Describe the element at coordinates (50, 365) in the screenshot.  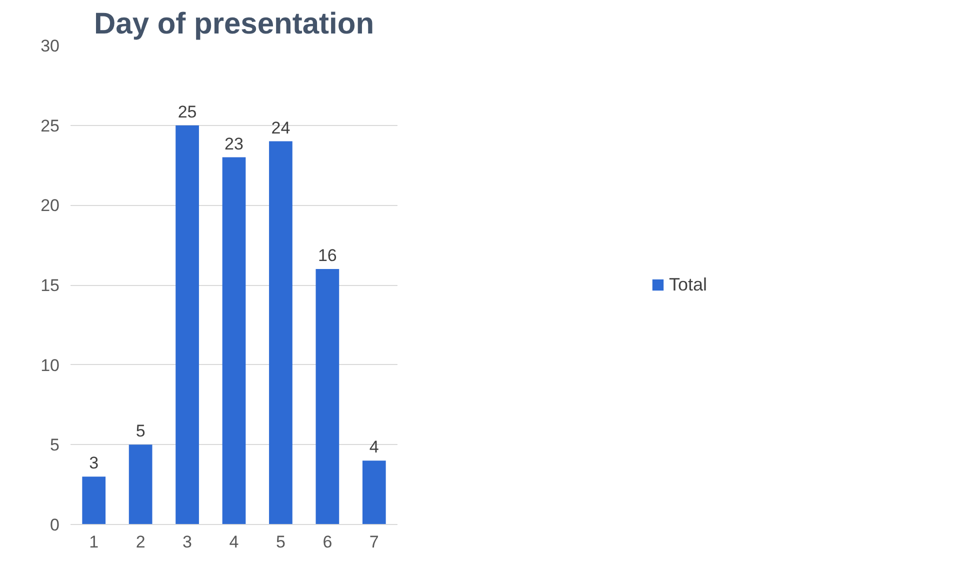
I see `y-tick-label: 10` at that location.